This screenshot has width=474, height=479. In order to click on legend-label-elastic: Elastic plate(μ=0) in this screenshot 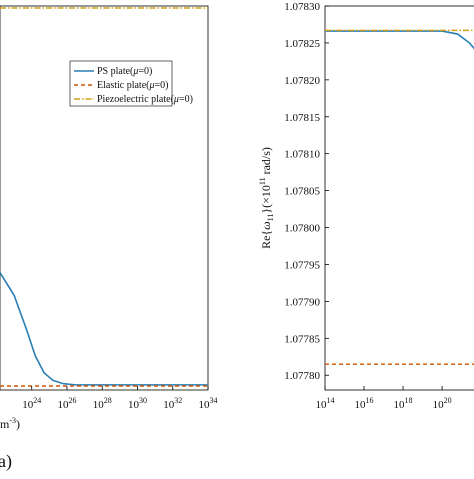, I will do `click(133, 85)`.